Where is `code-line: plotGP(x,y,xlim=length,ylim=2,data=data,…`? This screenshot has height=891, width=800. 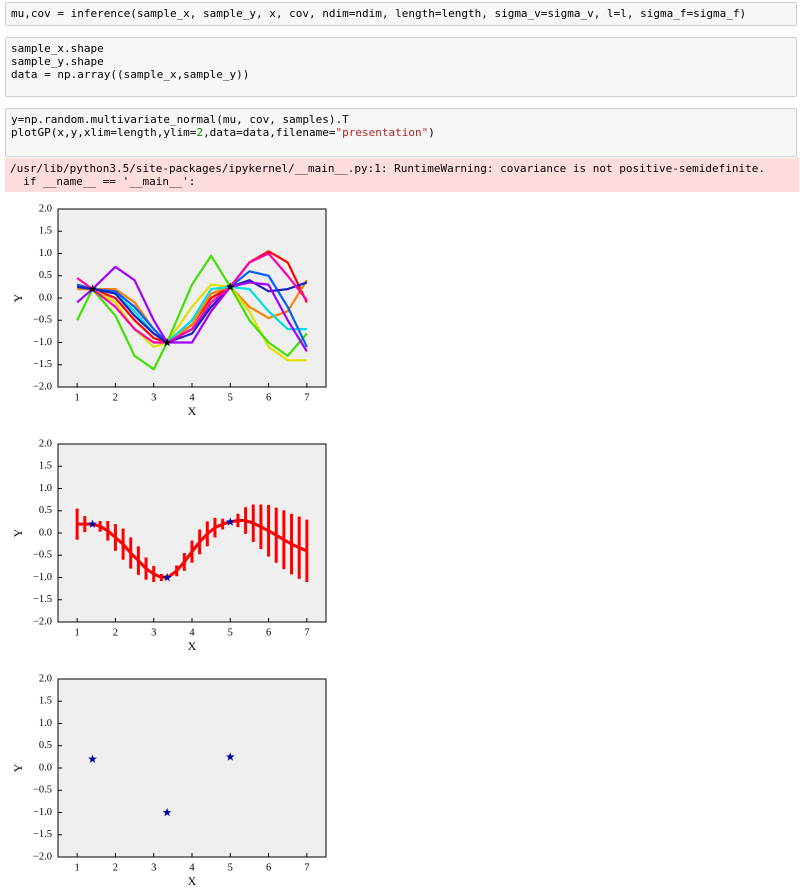 code-line: plotGP(x,y,xlim=length,ylim=2,data=data,… is located at coordinates (401, 132).